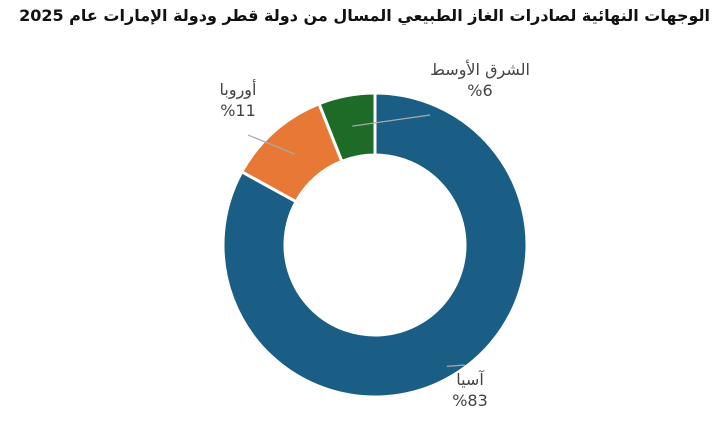 The width and height of the screenshot is (722, 448). What do you see at coordinates (238, 110) in the screenshot?
I see `value-label-1: %11` at bounding box center [238, 110].